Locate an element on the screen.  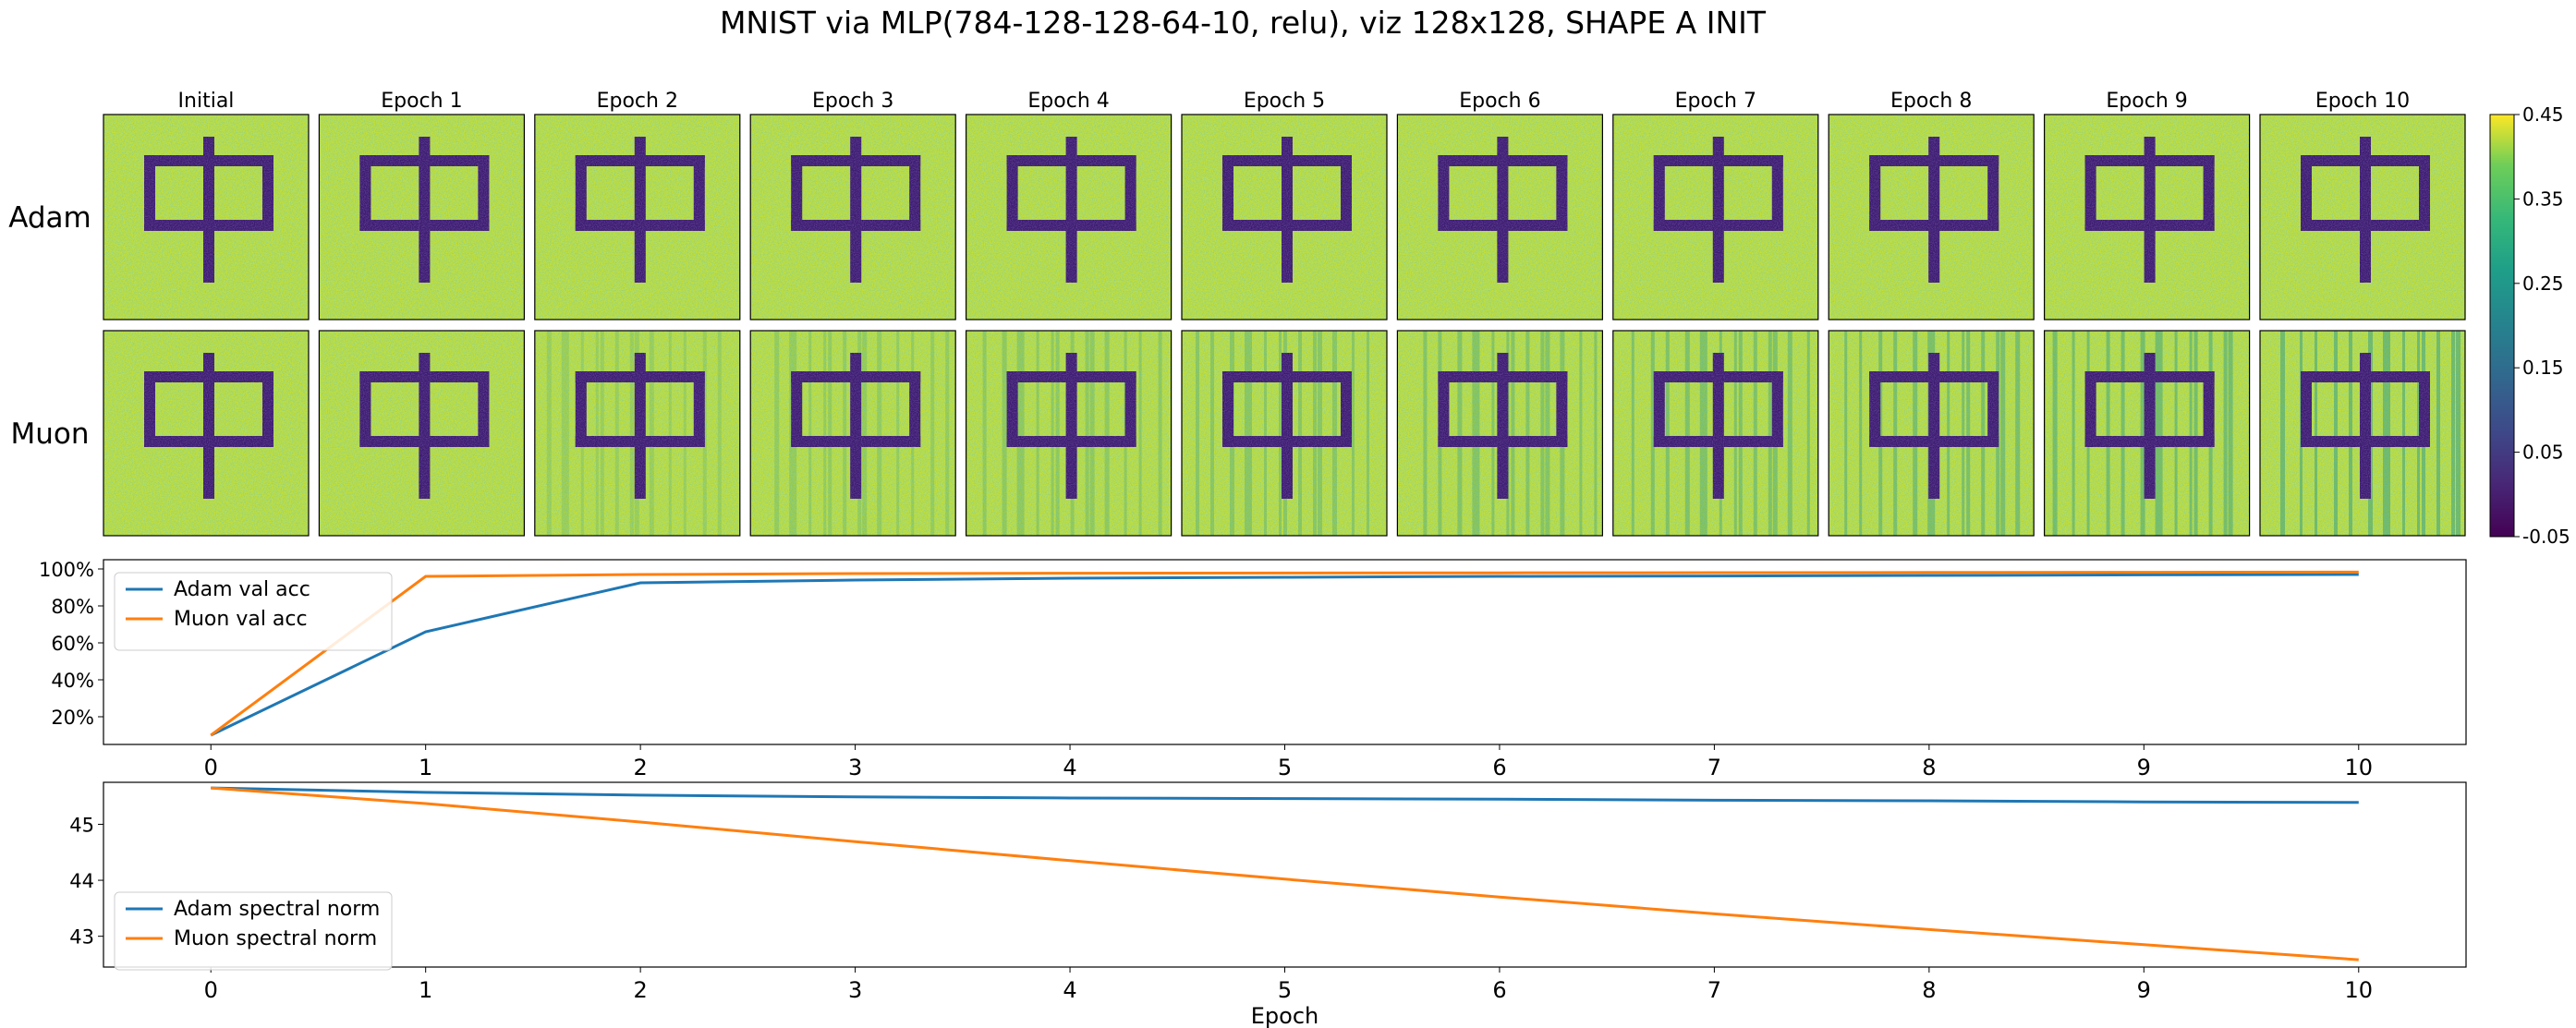
colorbar-tick-label: 0.25 is located at coordinates (2543, 283).